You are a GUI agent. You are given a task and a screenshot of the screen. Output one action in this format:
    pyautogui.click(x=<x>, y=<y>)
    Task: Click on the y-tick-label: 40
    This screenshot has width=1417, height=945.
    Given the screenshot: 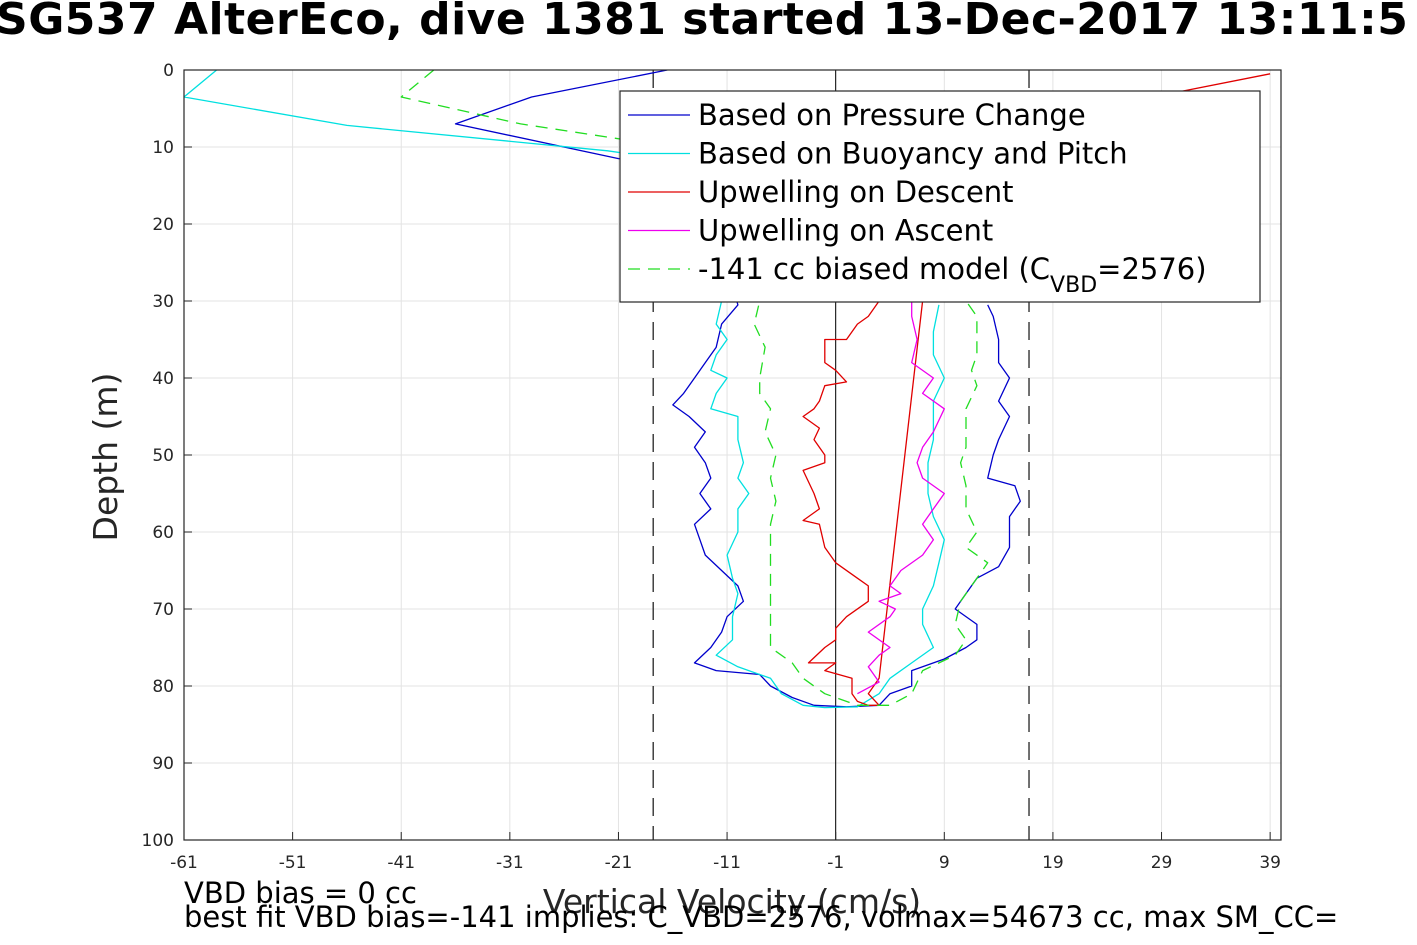 What is the action you would take?
    pyautogui.click(x=163, y=379)
    